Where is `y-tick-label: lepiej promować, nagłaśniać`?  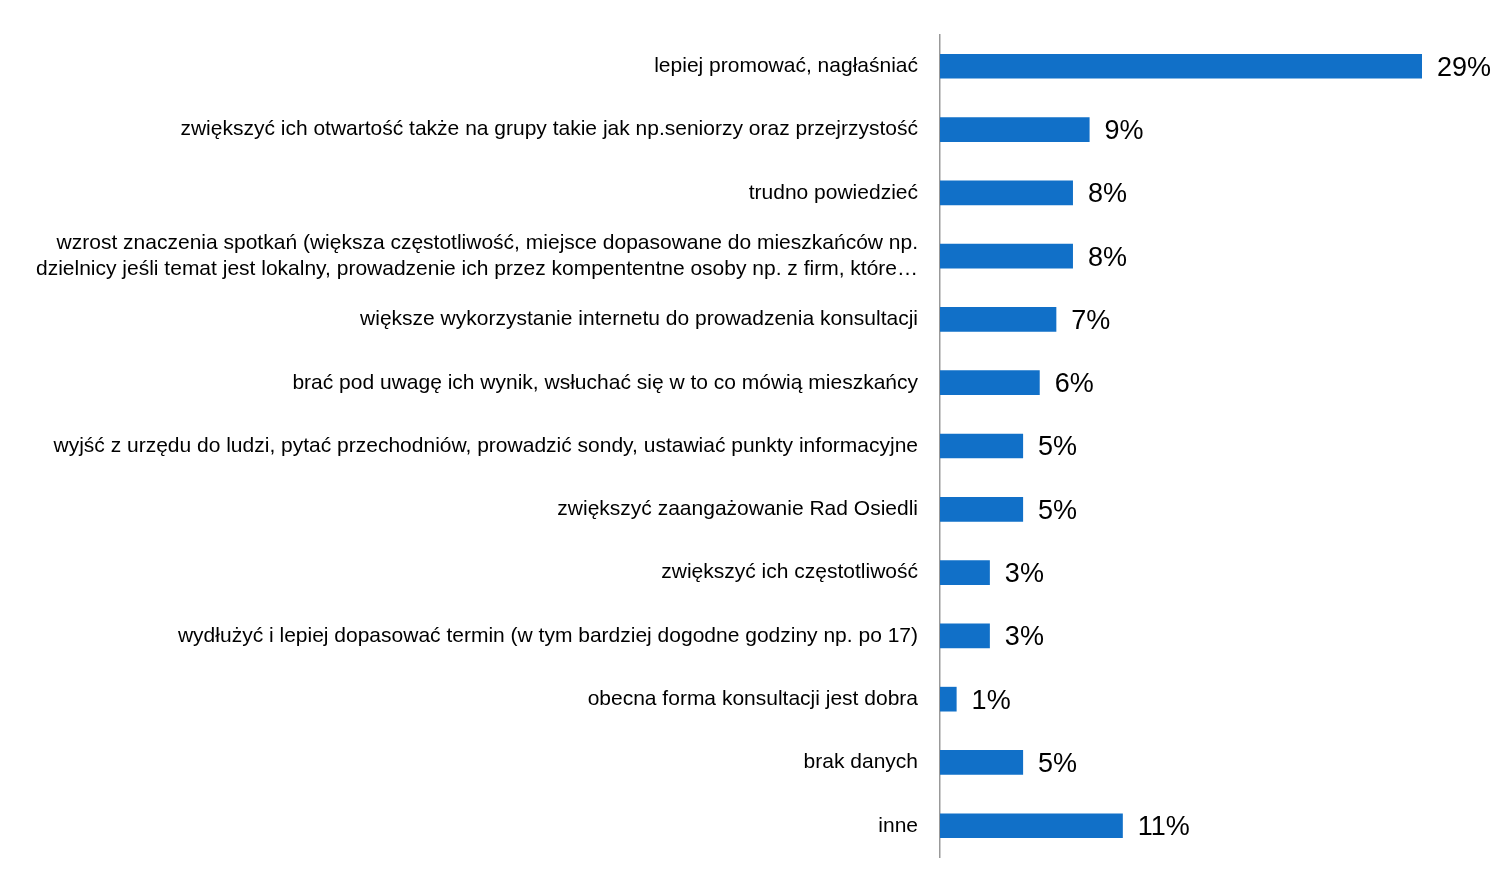
y-tick-label: lepiej promować, nagłaśniać is located at coordinates (786, 65).